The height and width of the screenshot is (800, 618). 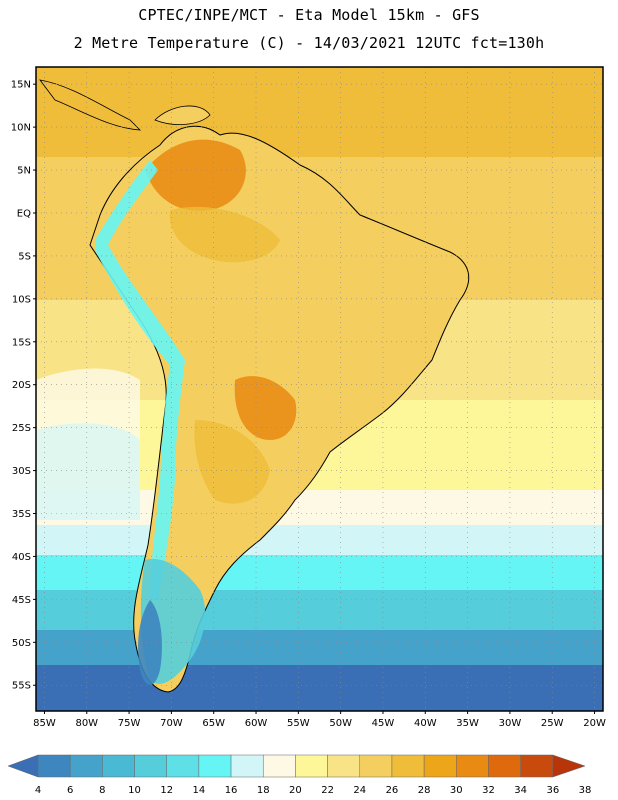 I want to click on colorbar-label: 26, so click(x=392, y=790).